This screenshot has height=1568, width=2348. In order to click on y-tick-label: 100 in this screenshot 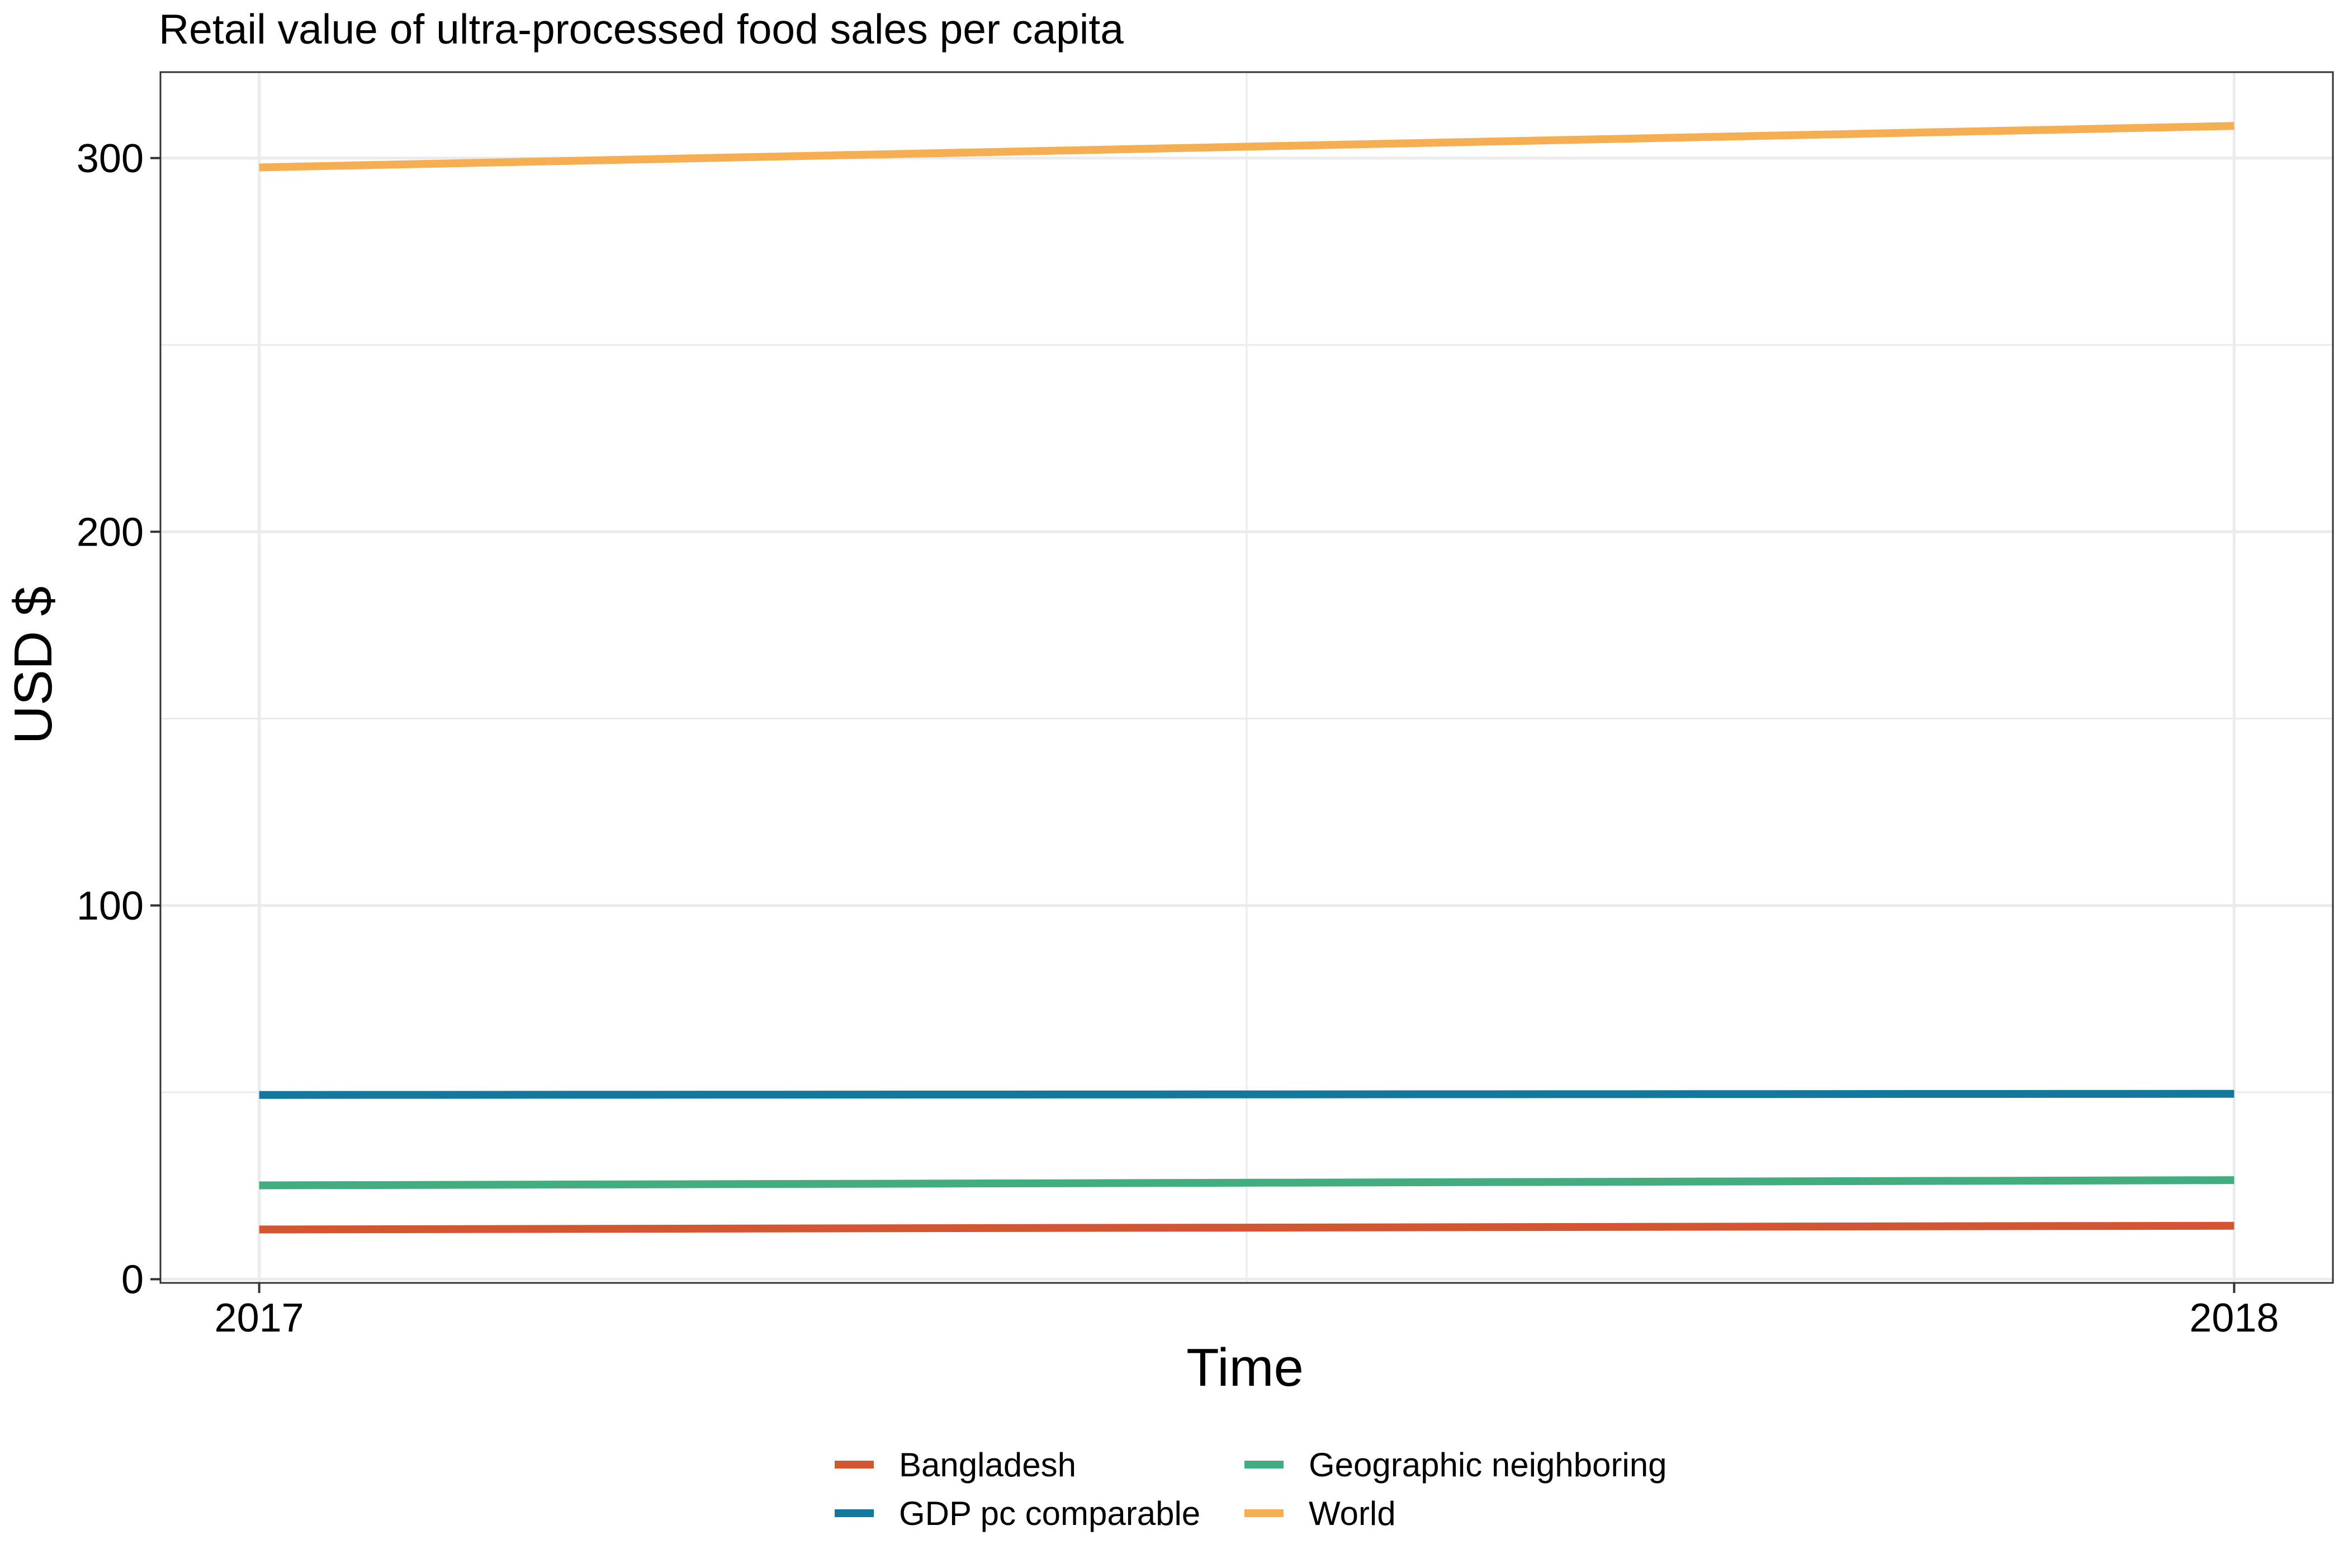, I will do `click(110, 906)`.